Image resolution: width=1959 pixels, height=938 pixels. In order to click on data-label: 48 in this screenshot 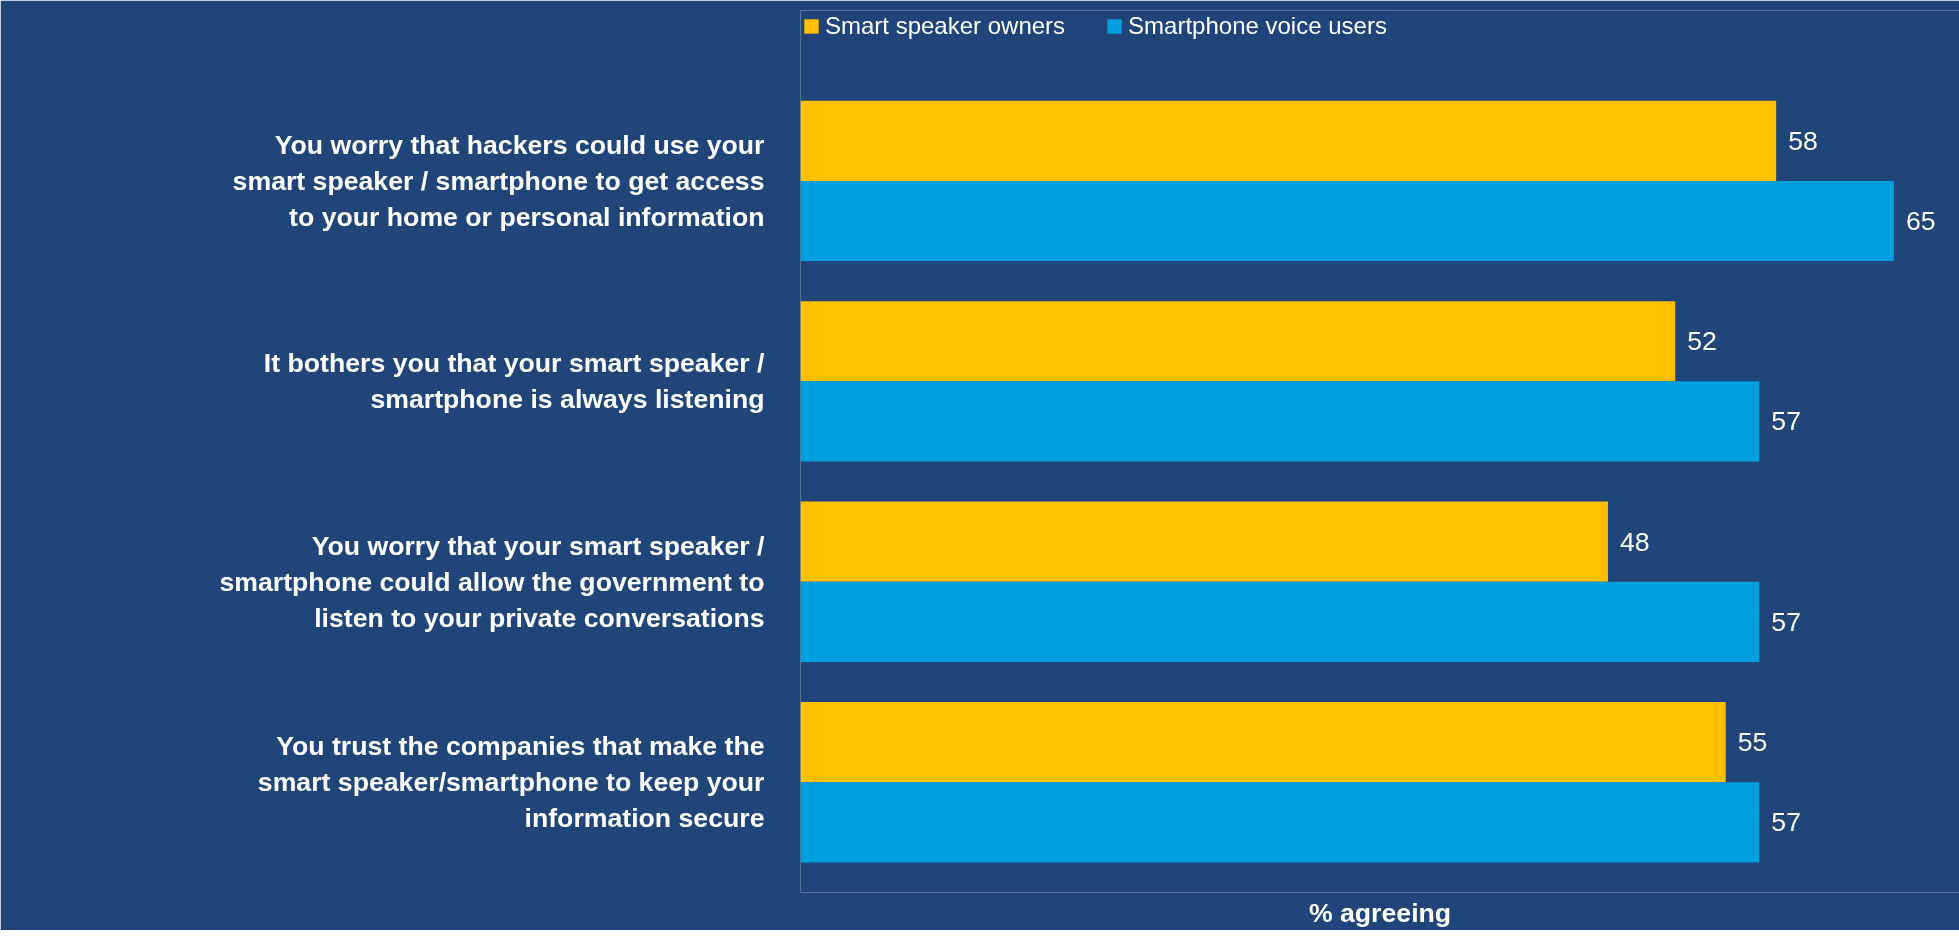, I will do `click(1634, 541)`.